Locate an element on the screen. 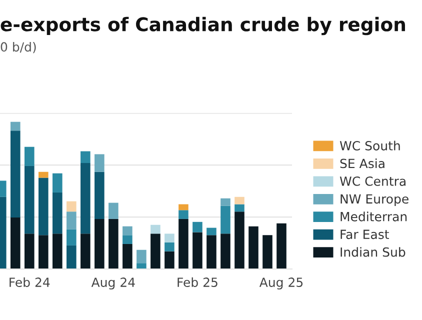 The width and height of the screenshot is (422, 320). legend-label: WC South is located at coordinates (370, 145).